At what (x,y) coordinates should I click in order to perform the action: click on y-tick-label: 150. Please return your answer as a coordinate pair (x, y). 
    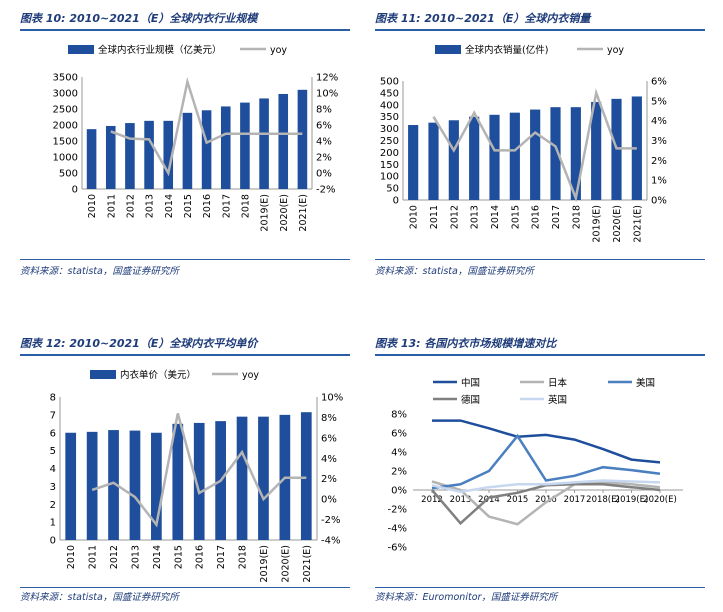
    Looking at the image, I should click on (389, 165).